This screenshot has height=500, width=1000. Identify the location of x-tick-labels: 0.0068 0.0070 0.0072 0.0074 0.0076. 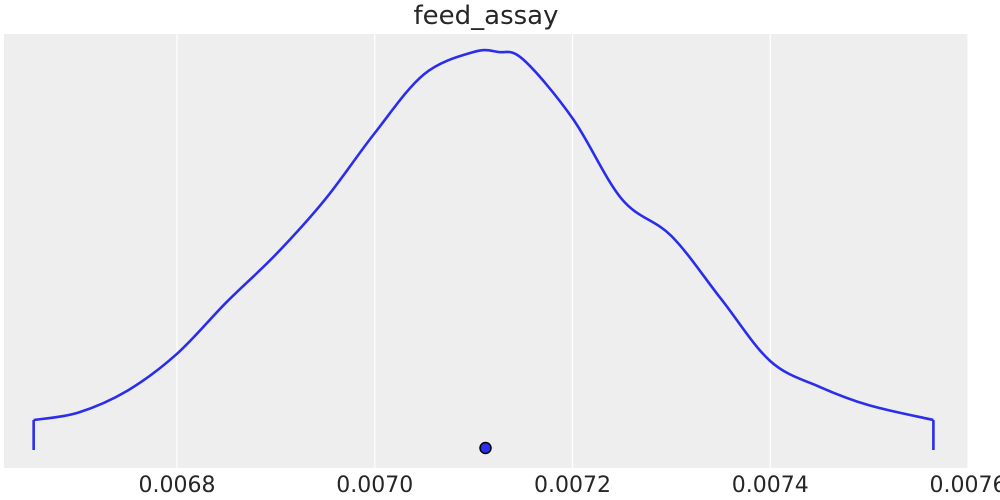
(569, 485).